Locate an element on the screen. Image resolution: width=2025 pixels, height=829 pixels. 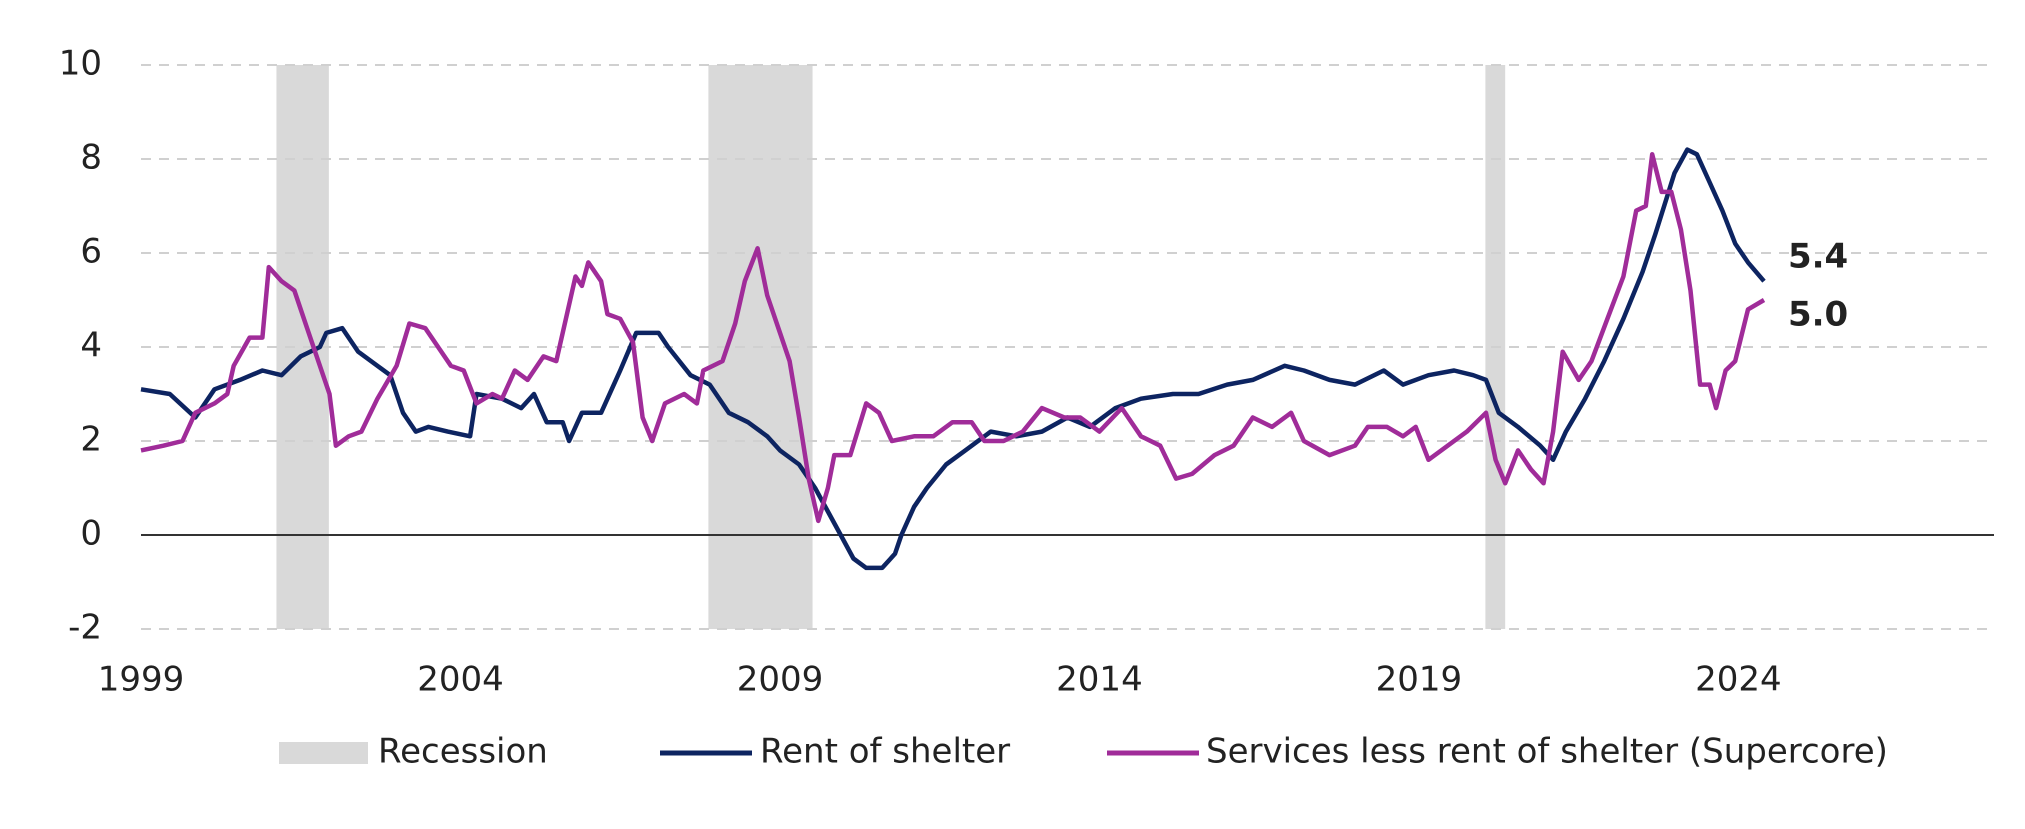
legend-label: Rent of shelter is located at coordinates (885, 752).